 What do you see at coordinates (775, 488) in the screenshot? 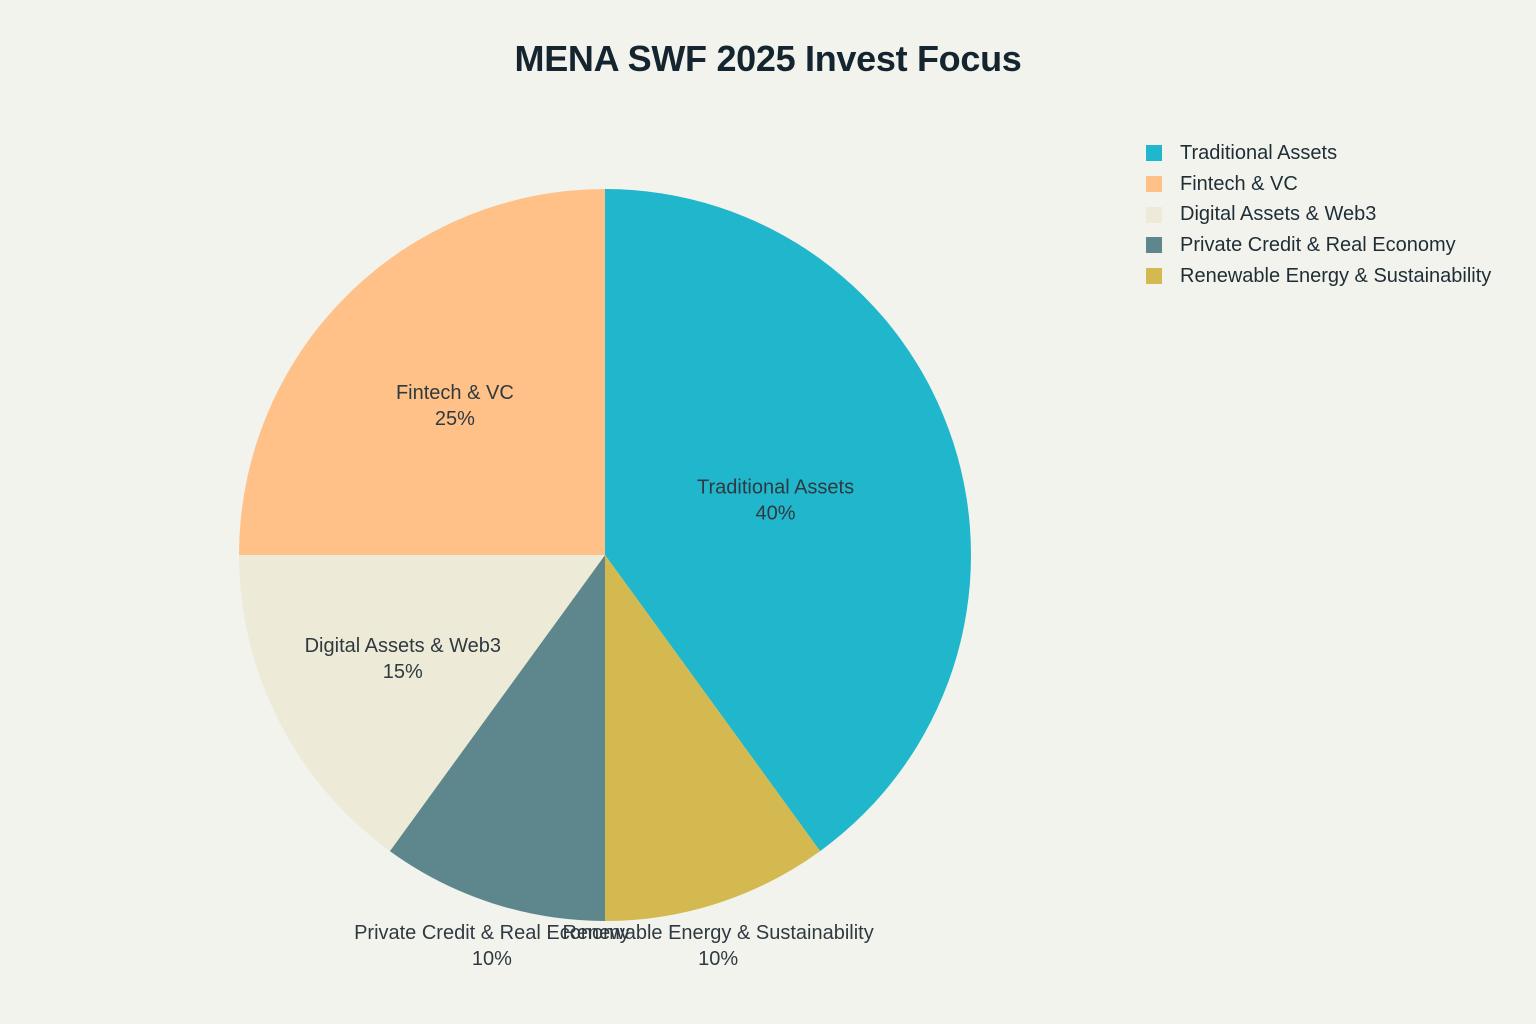
I see `slice-label-traditional-assets: Traditional Assets` at bounding box center [775, 488].